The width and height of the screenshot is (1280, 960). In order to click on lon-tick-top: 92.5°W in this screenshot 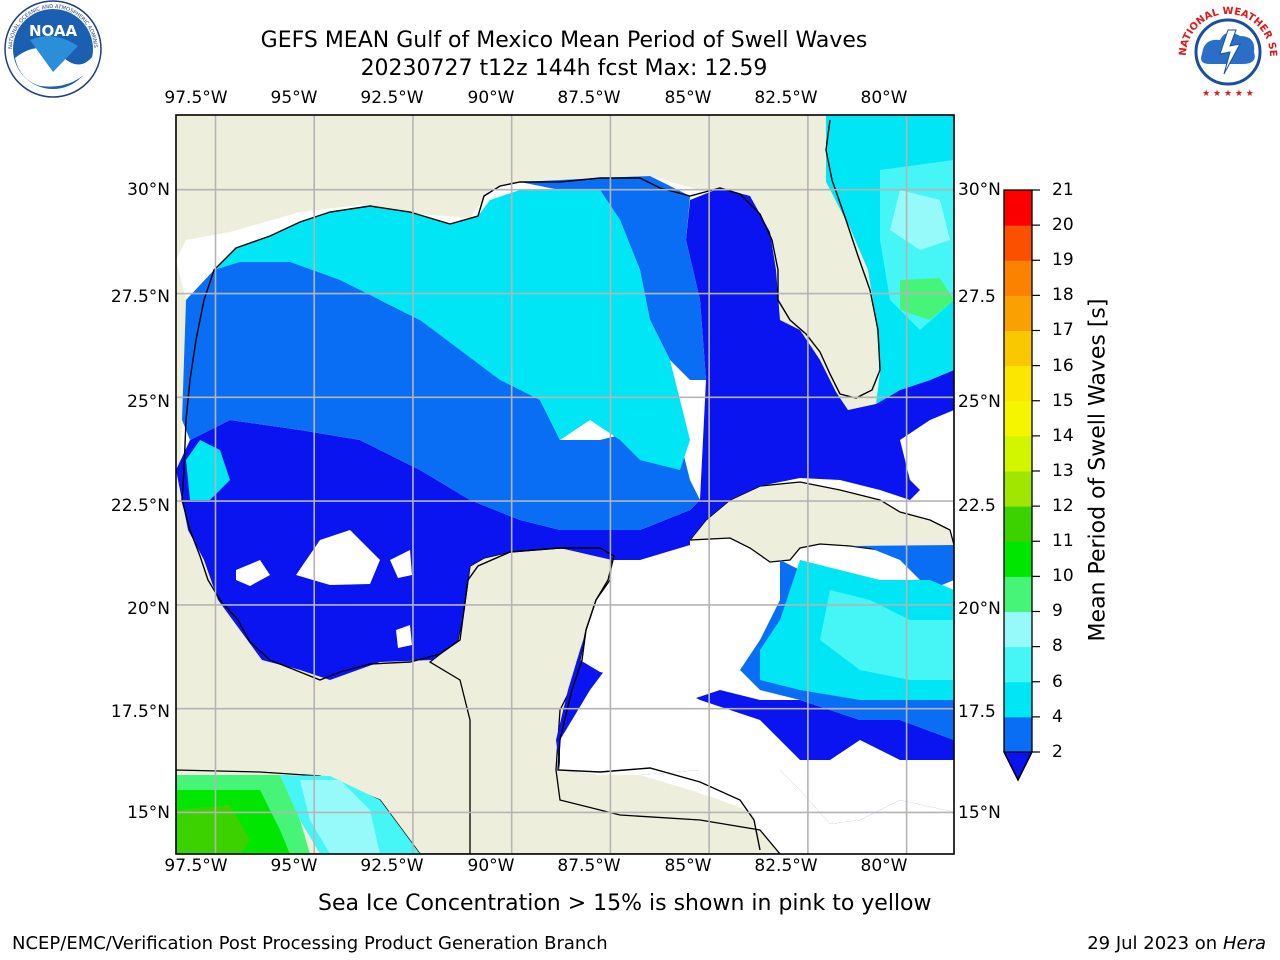, I will do `click(392, 98)`.